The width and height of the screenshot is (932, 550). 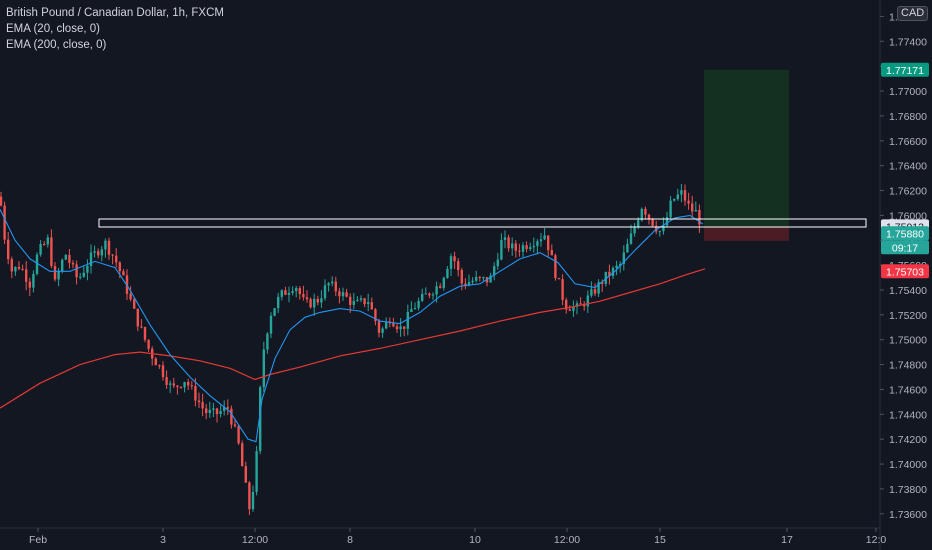 I want to click on time-tick-label: 12:0, so click(x=876, y=540).